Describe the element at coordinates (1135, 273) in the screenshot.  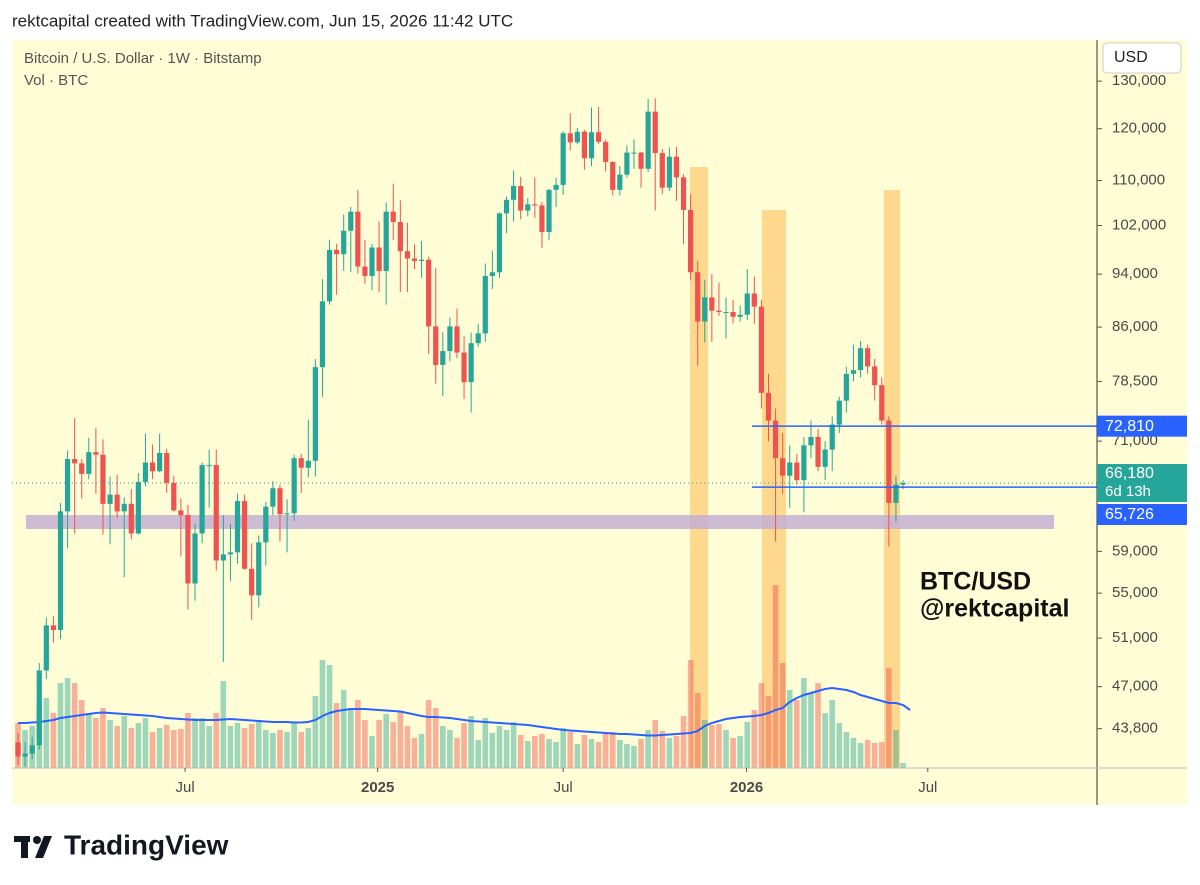
I see `y-tick-label: 94,000` at that location.